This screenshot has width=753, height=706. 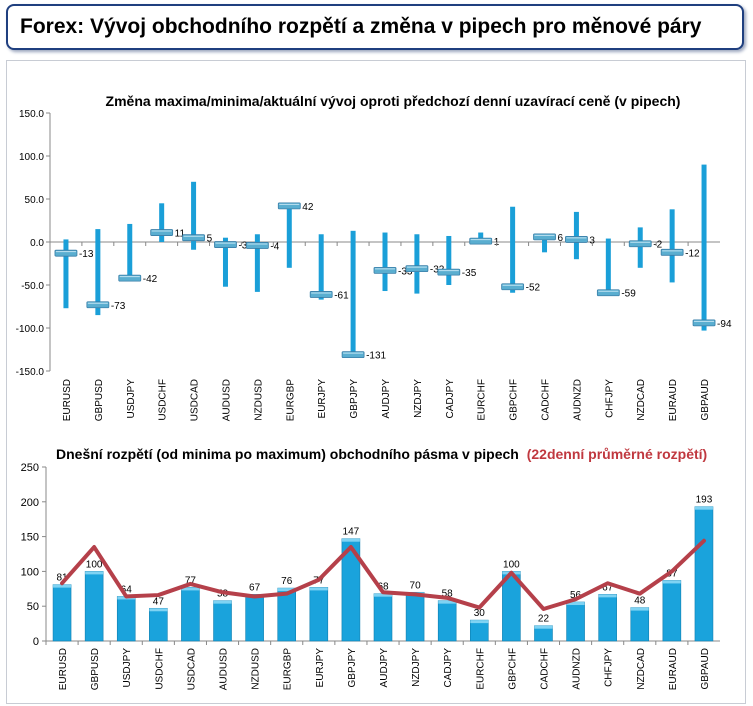 I want to click on range-y-tick-label: -50.0, so click(x=32, y=286).